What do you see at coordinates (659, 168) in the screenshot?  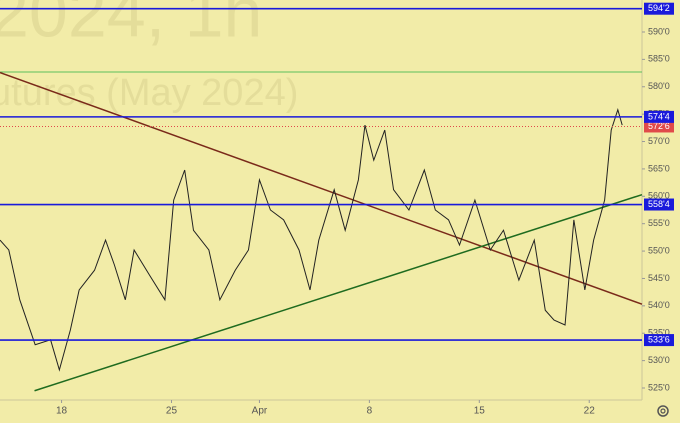 I see `y-tick-label: 565'0` at bounding box center [659, 168].